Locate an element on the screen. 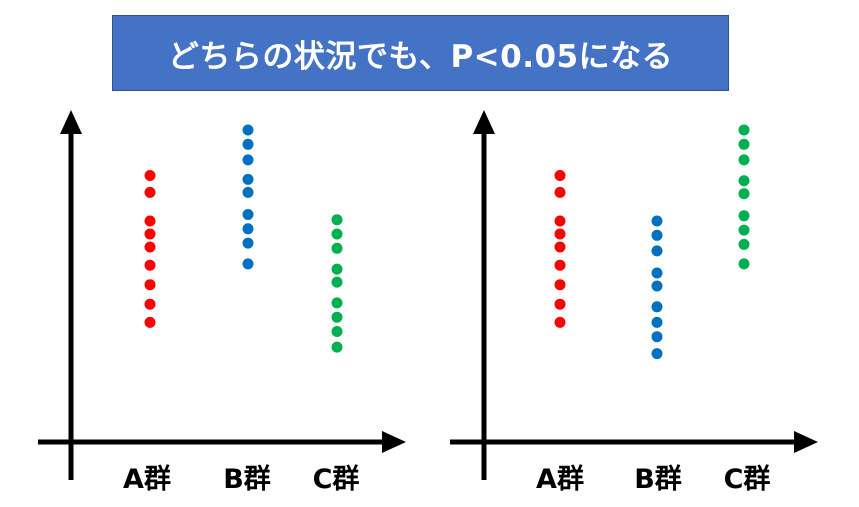 The width and height of the screenshot is (859, 507). left-category-label-c: C群 is located at coordinates (336, 479).